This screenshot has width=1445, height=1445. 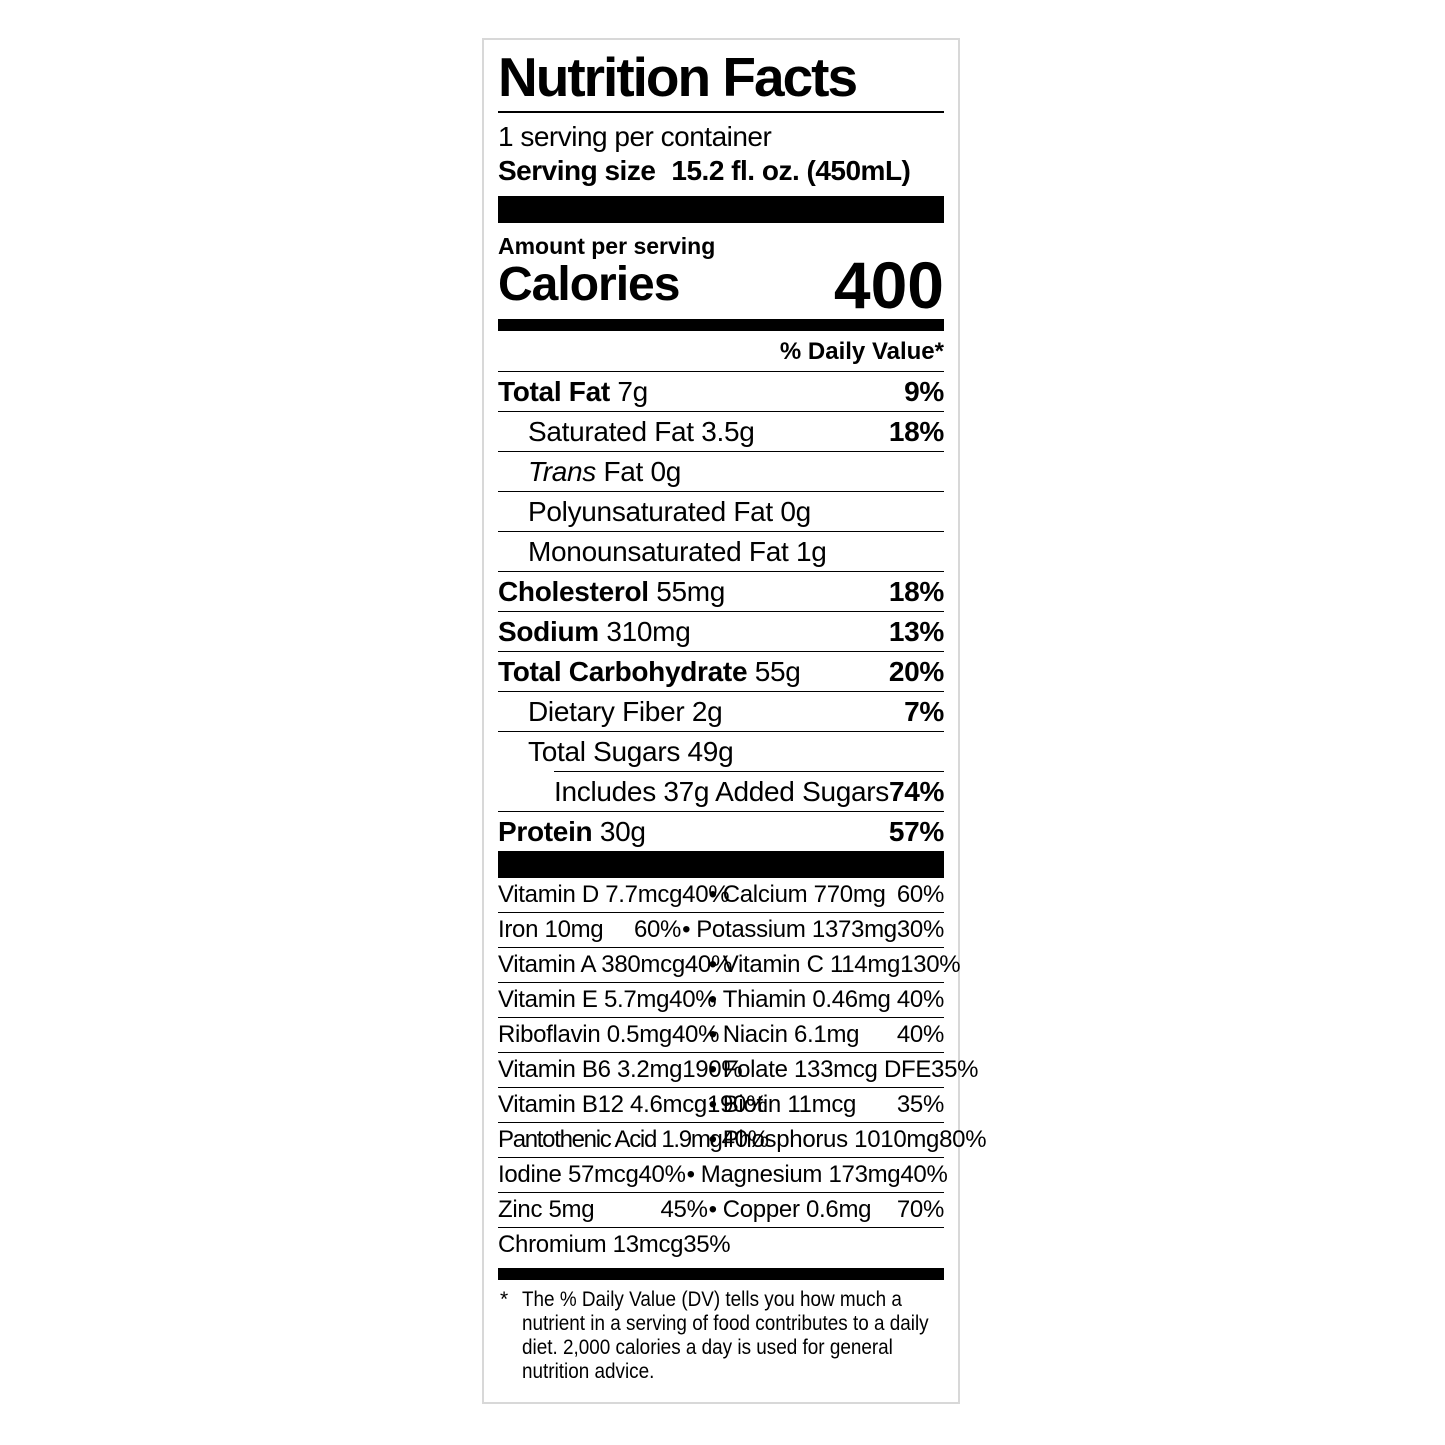 I want to click on nutrient-row: Total Carbohydrate 55g 20%, so click(x=721, y=671).